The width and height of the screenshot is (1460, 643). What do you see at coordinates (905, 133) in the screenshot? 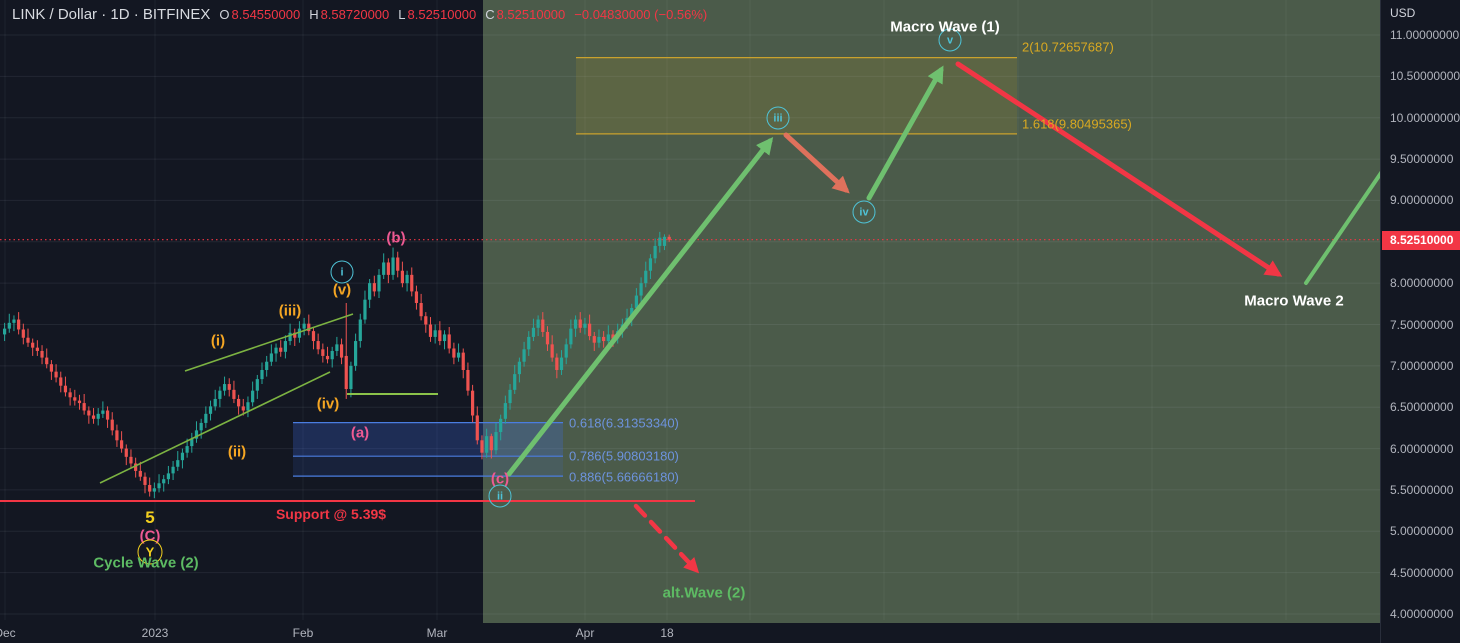
I see `impulse-arrow-wave5-up` at bounding box center [905, 133].